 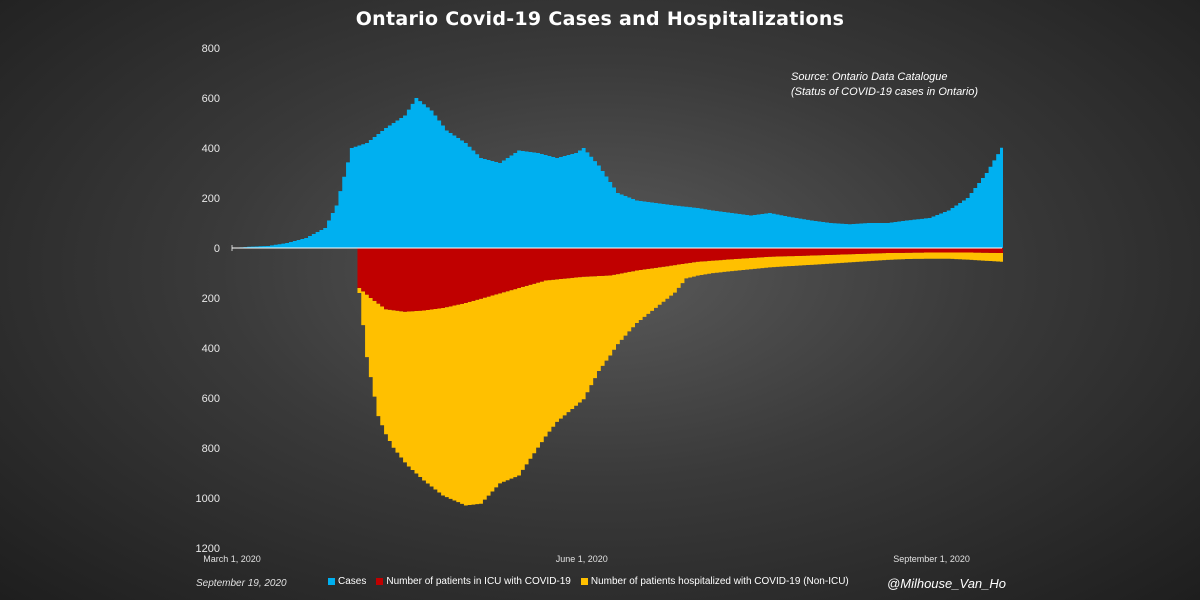 I want to click on legend-item-icu: Number of patients in ICU with COVID-19, so click(x=473, y=581).